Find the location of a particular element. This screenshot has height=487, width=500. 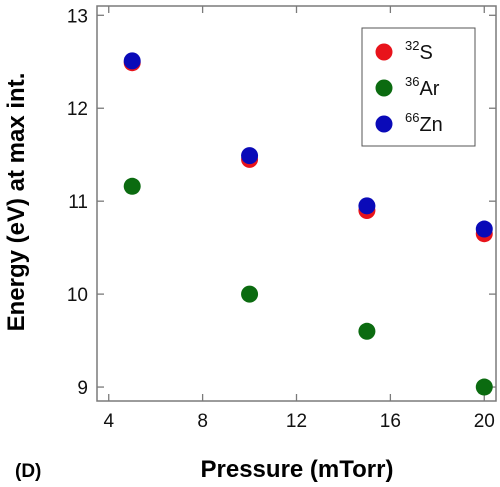

x-tick-label: 20 is located at coordinates (484, 421).